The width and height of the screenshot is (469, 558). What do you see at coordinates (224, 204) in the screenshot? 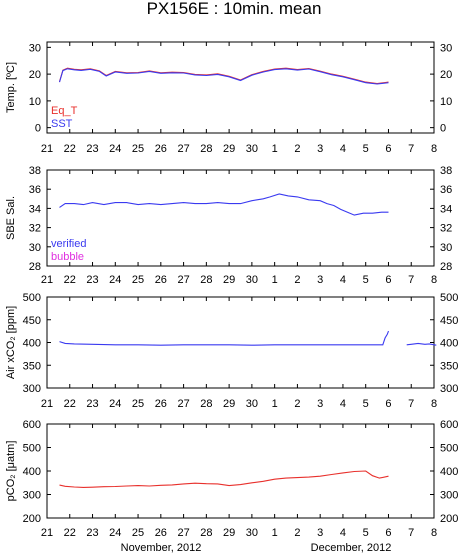
I see `series-line-verified` at bounding box center [224, 204].